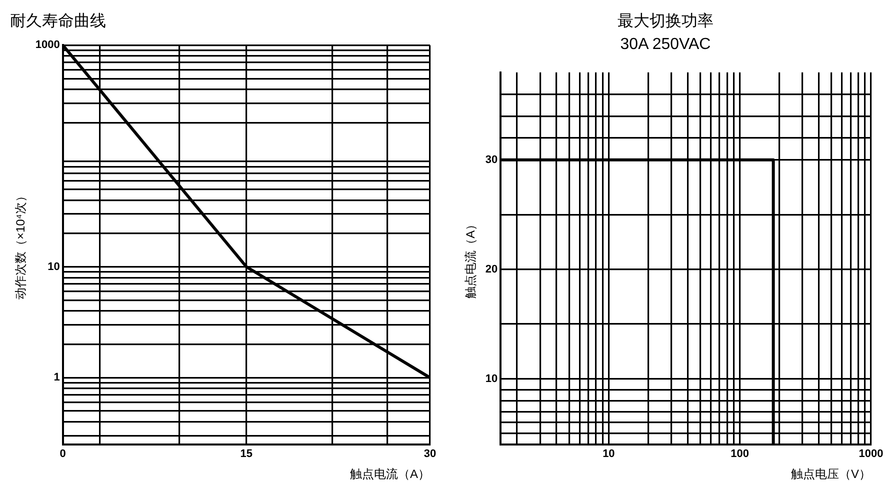 This screenshot has width=891, height=500. Describe the element at coordinates (608, 454) in the screenshot. I see `x-tick-label: 10` at that location.